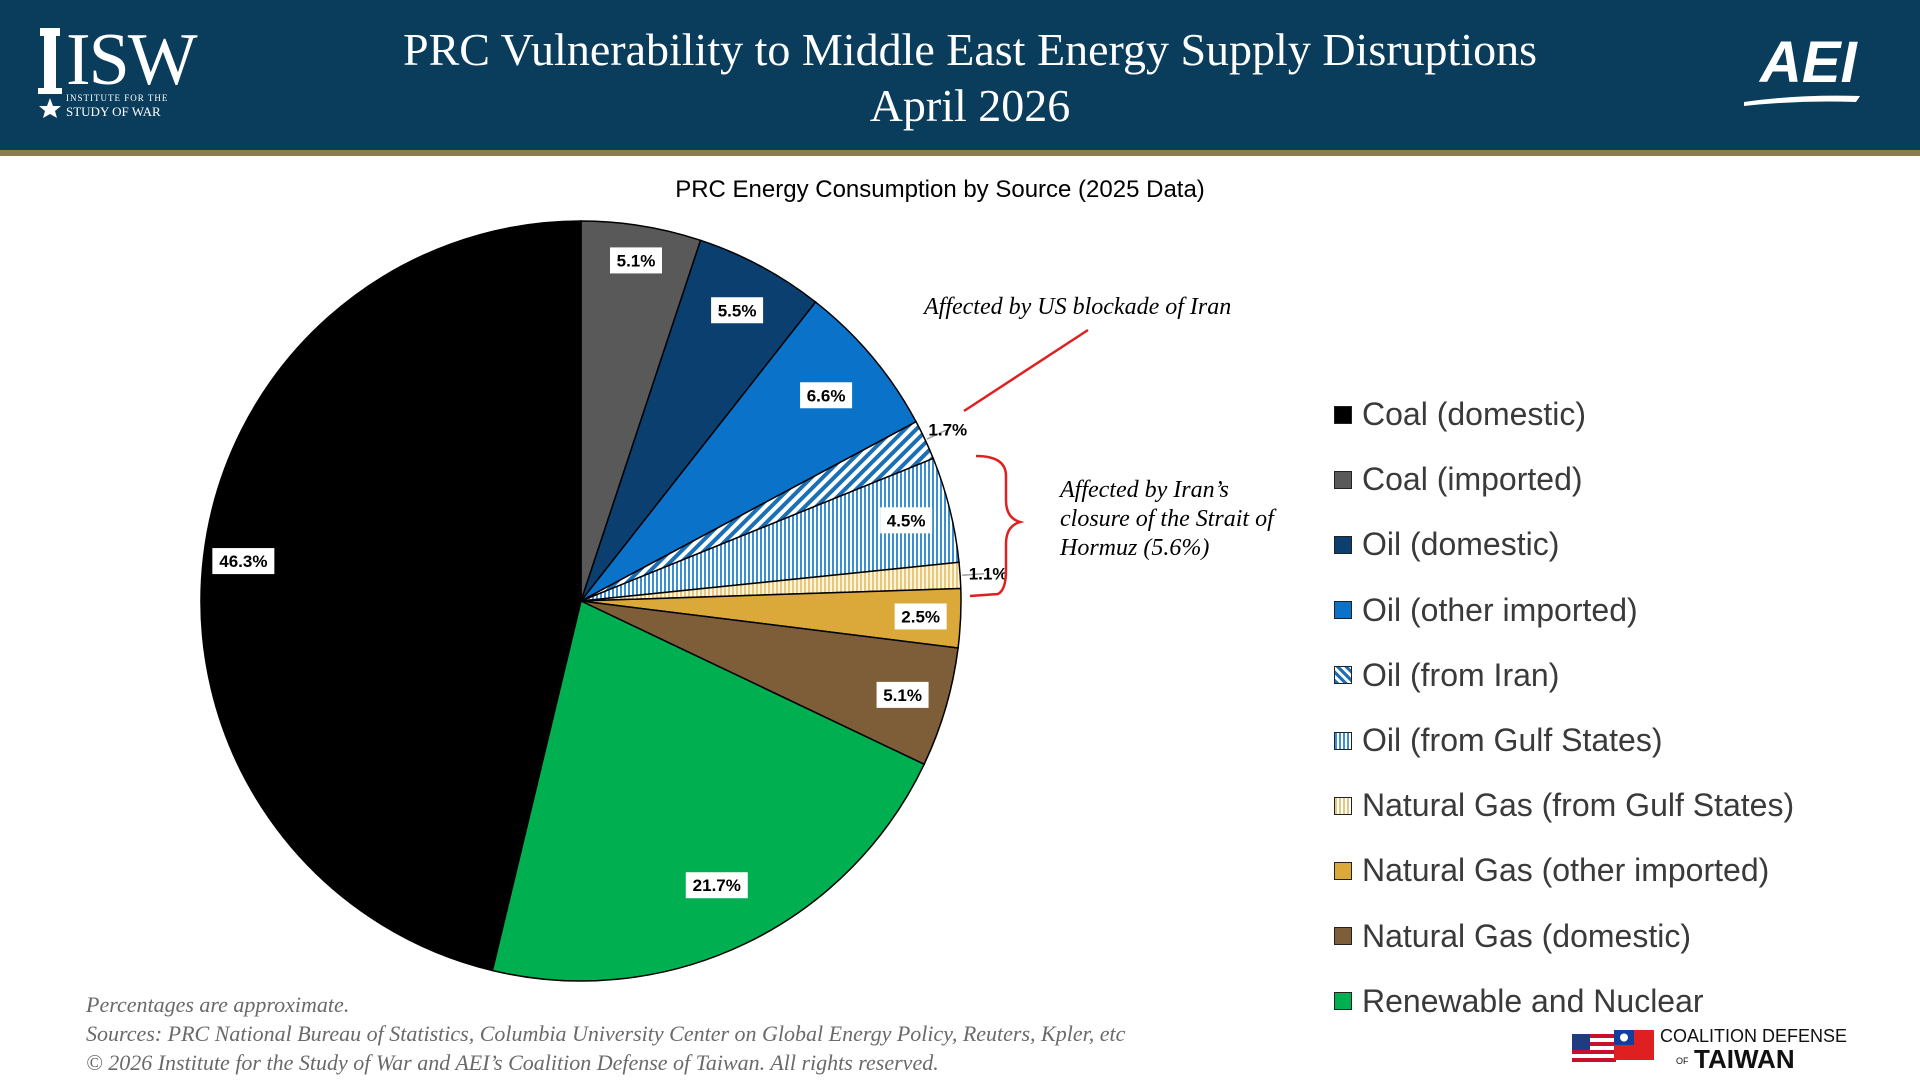 This screenshot has height=1080, width=1920. I want to click on legend-item-oil-from-gulf-states: Oil (from Gulf States), so click(1564, 740).